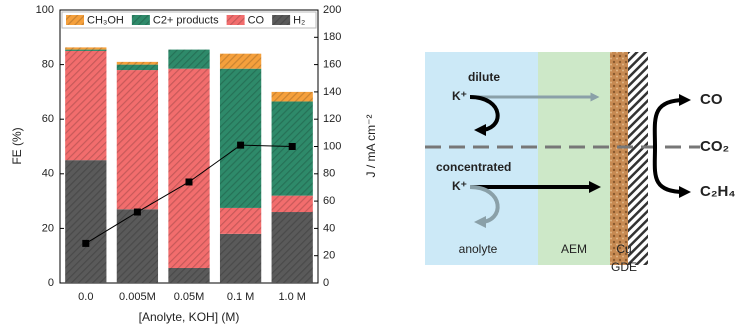 This screenshot has width=750, height=328. I want to click on legend-box, so click(189, 20).